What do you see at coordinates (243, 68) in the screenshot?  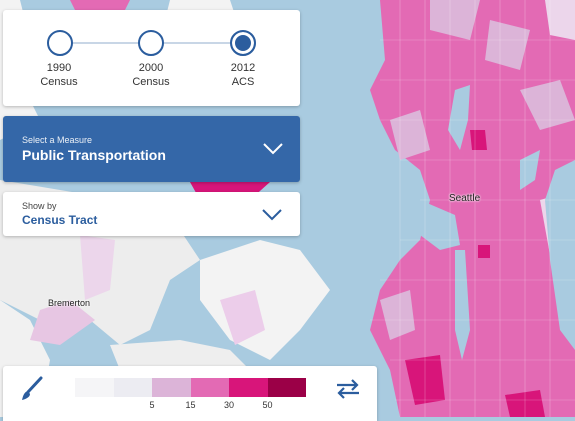 I see `timeline-year: 2012` at bounding box center [243, 68].